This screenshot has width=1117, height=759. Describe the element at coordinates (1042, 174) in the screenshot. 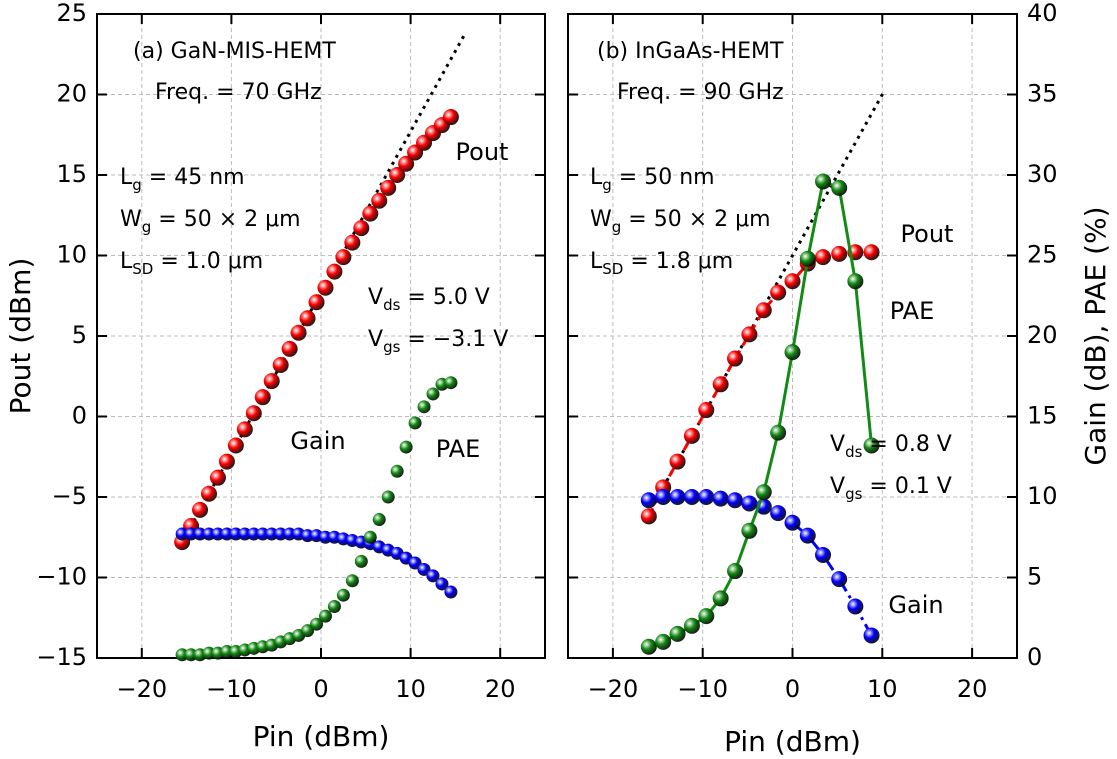

I see `y2-tick-label: 30` at that location.